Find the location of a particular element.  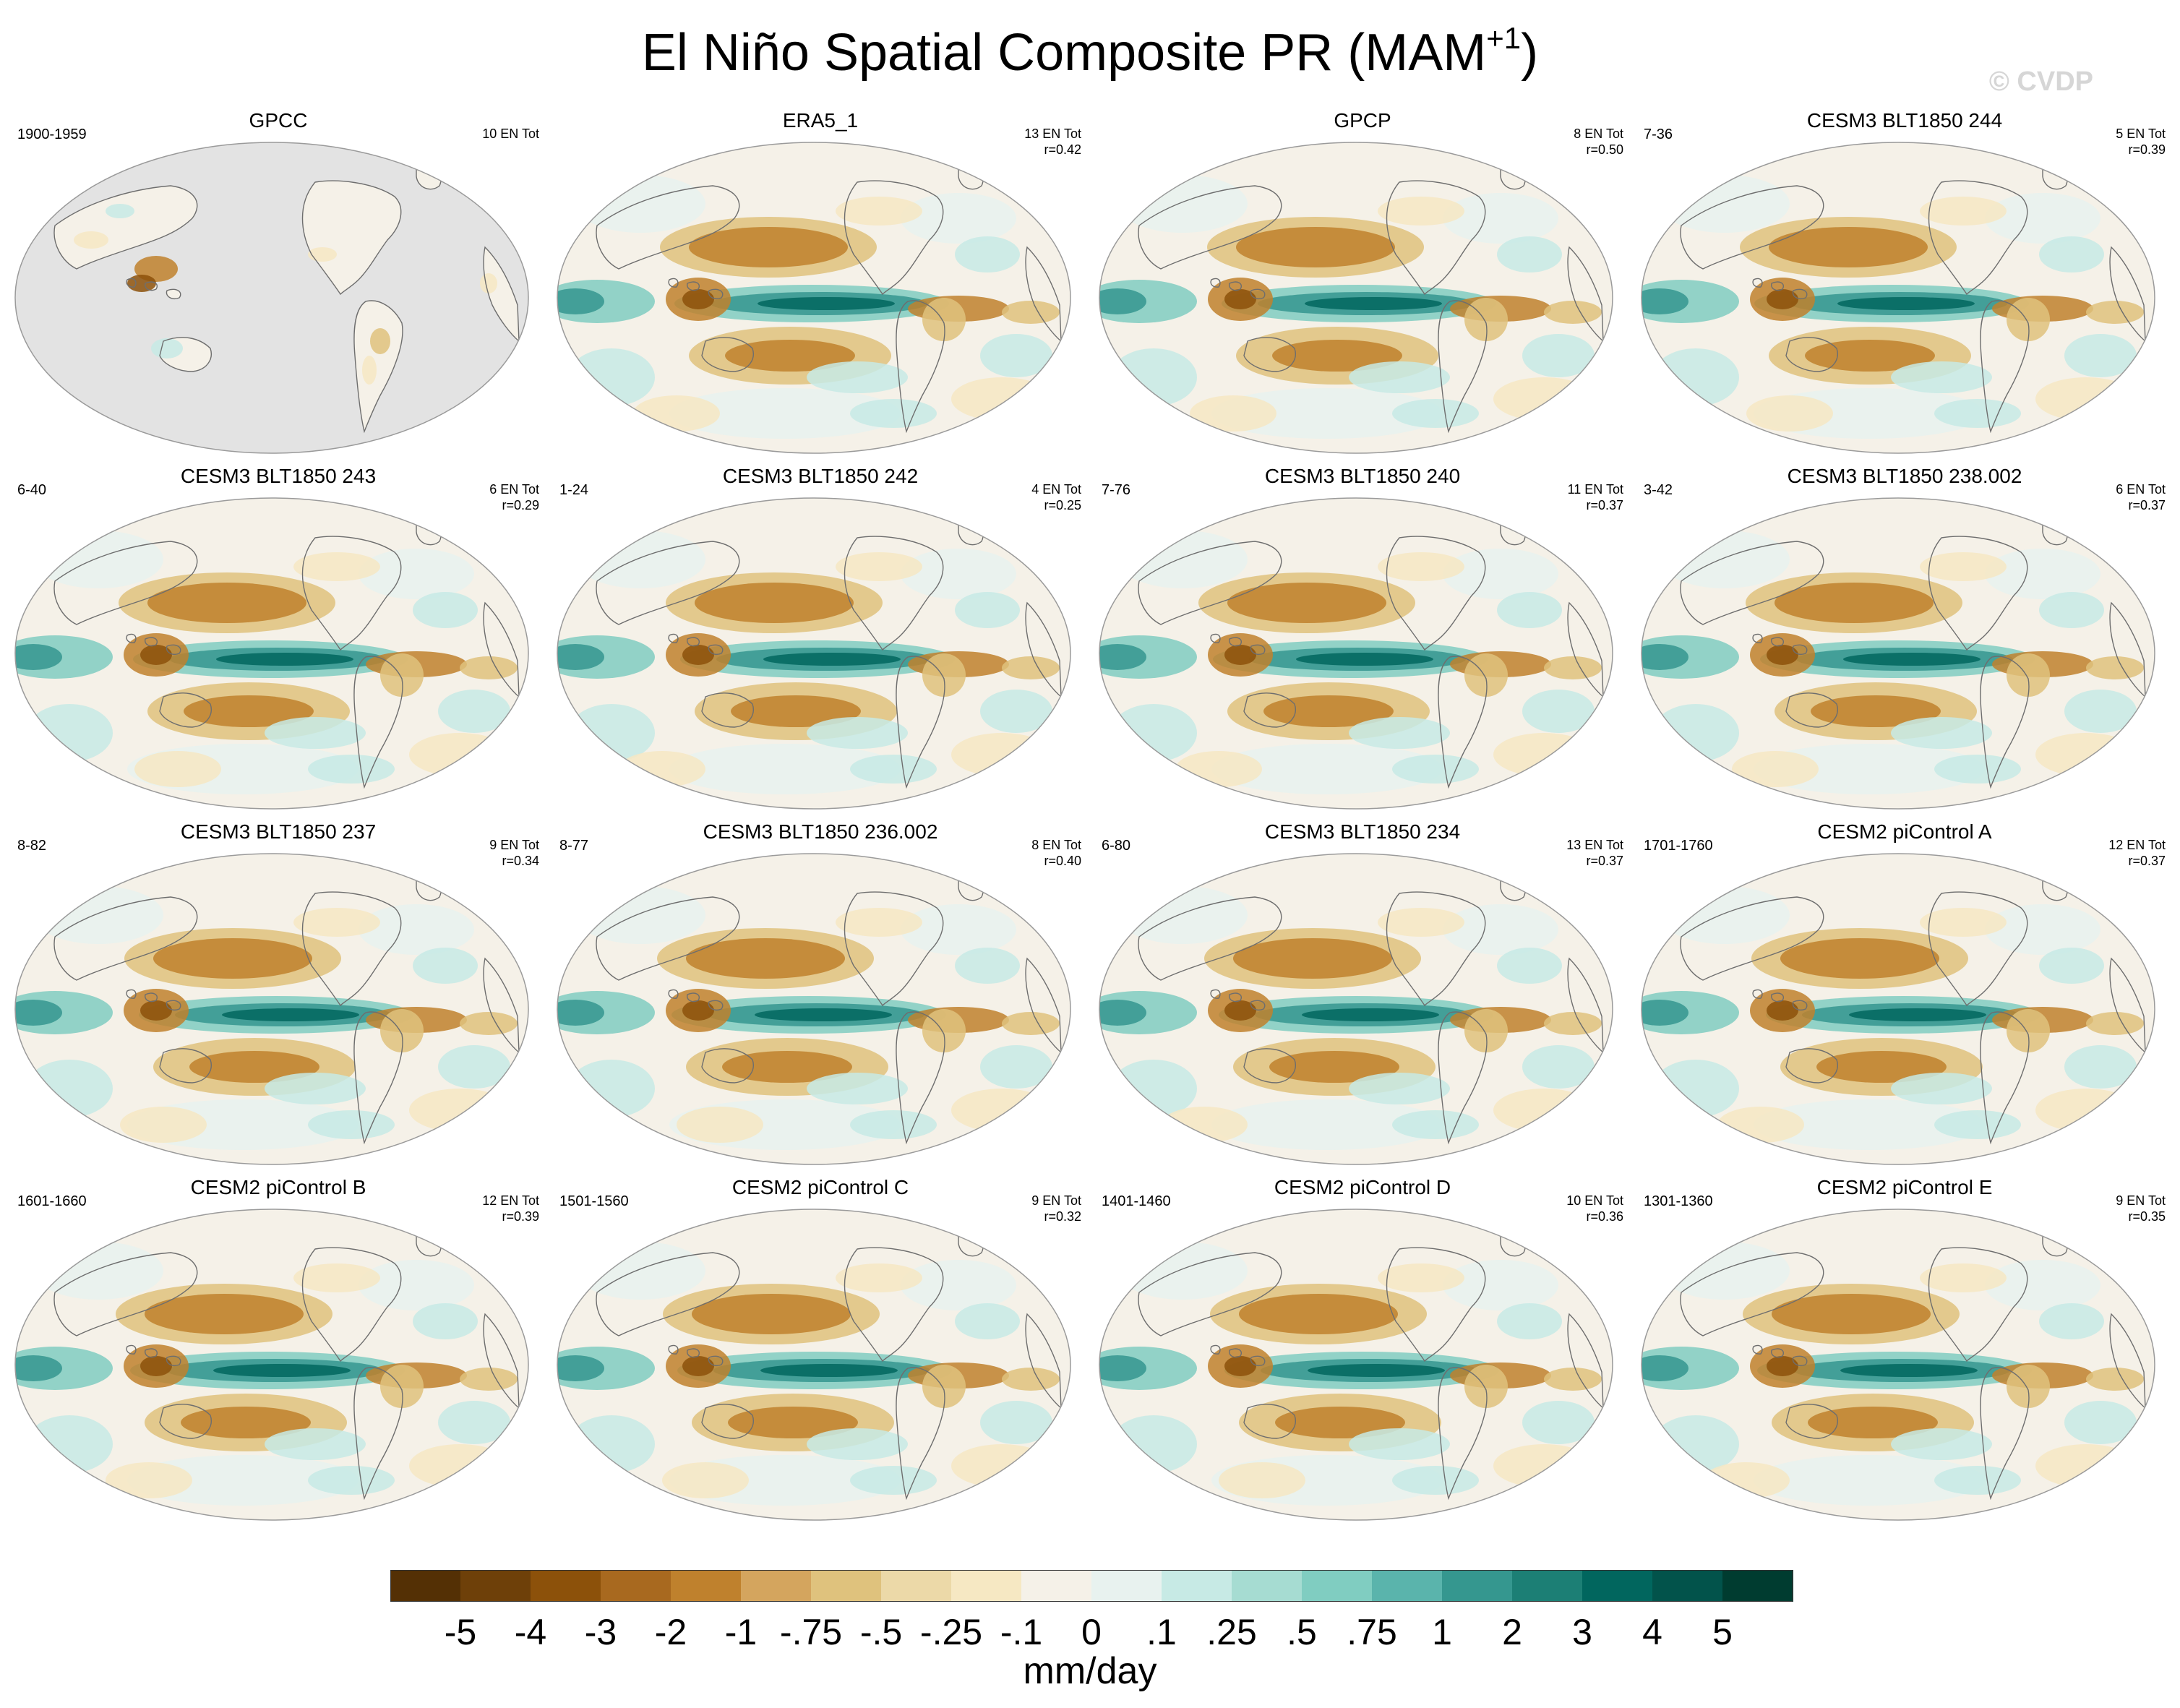

event-count: 10 EN Tot is located at coordinates (510, 133).